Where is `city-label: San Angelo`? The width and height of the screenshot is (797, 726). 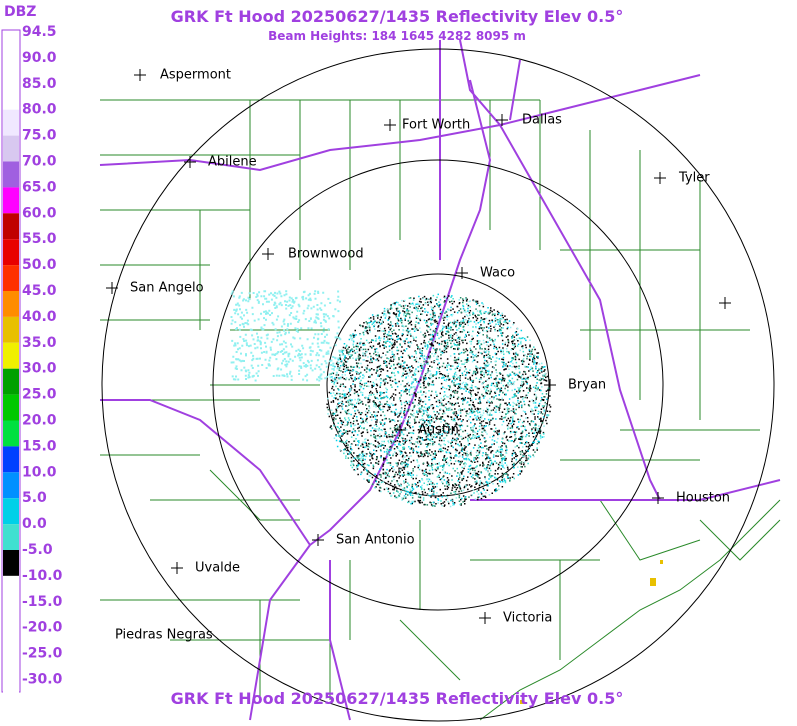 city-label: San Angelo is located at coordinates (167, 288).